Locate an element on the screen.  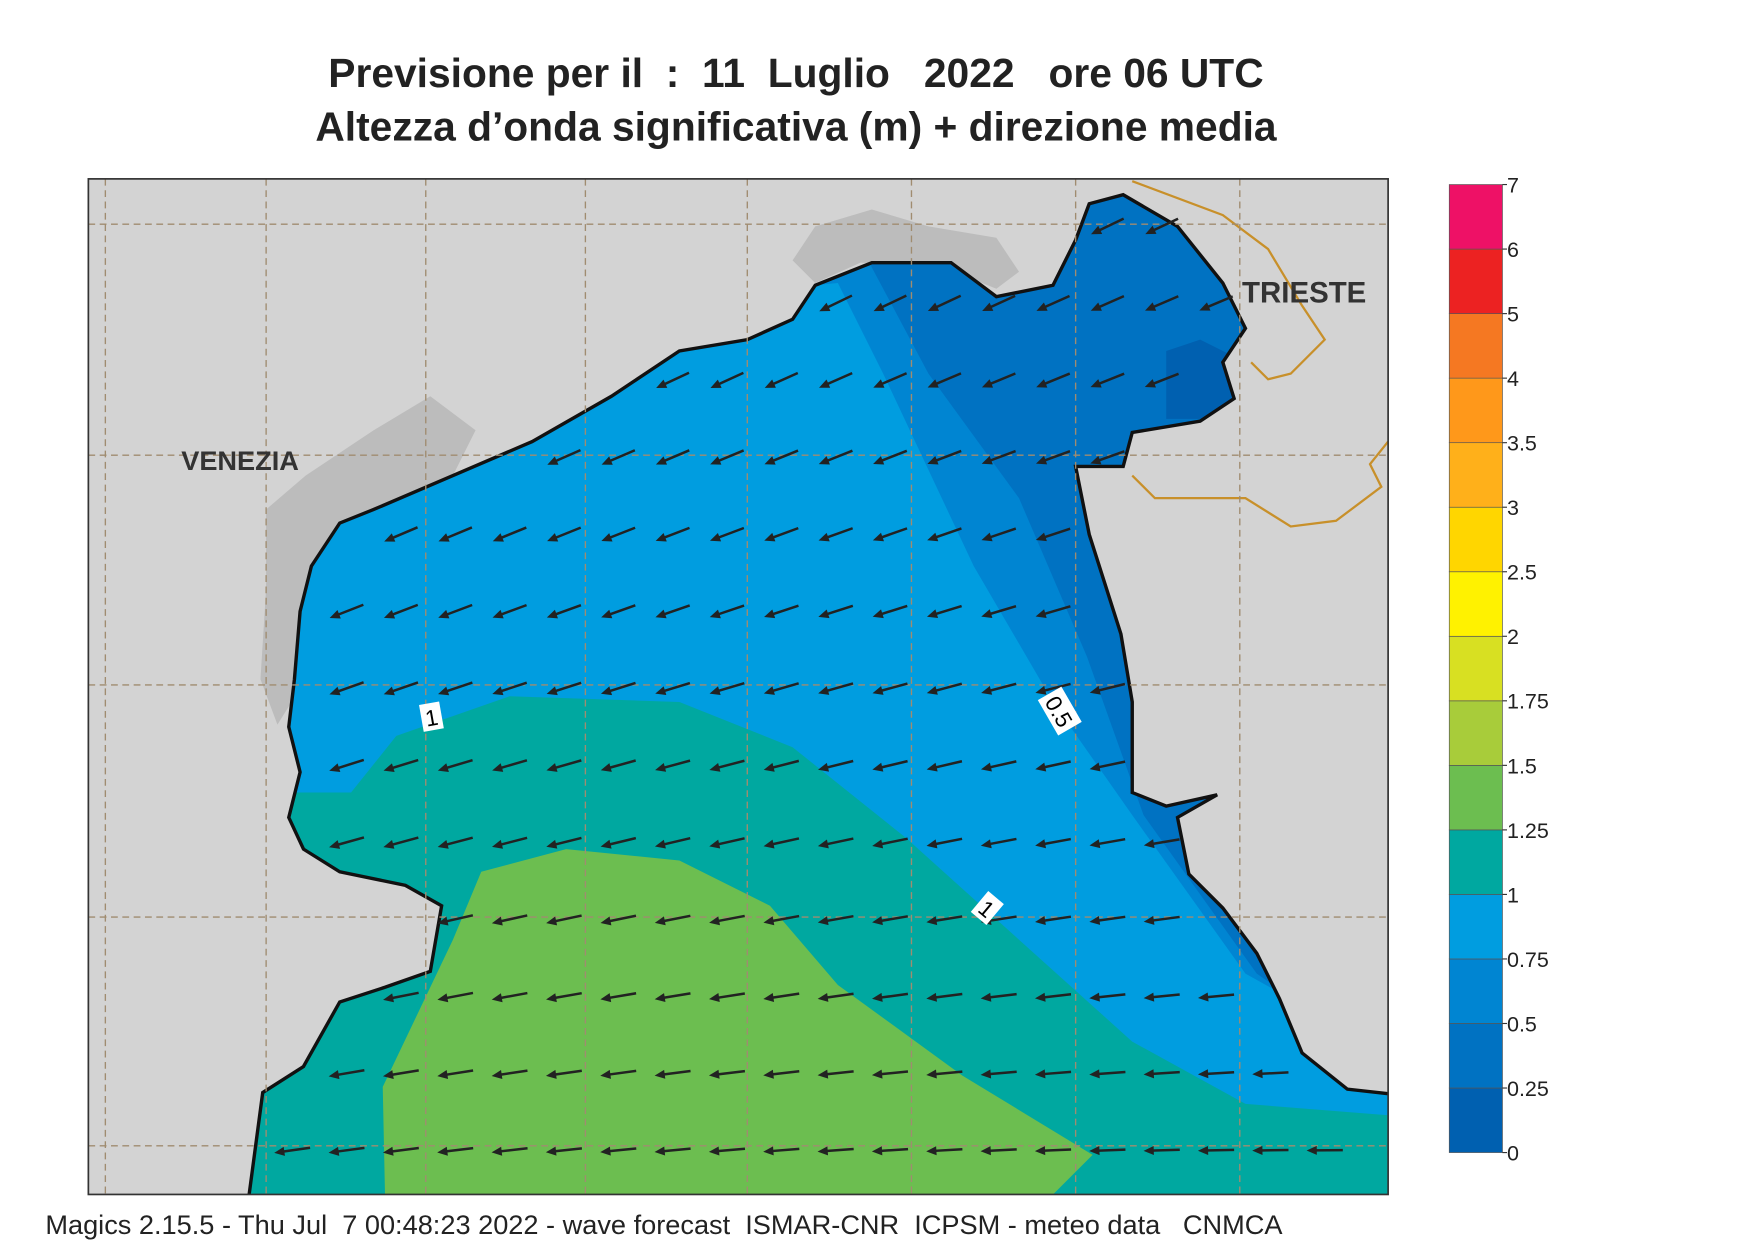
label-bg is located at coordinates (431, 716).